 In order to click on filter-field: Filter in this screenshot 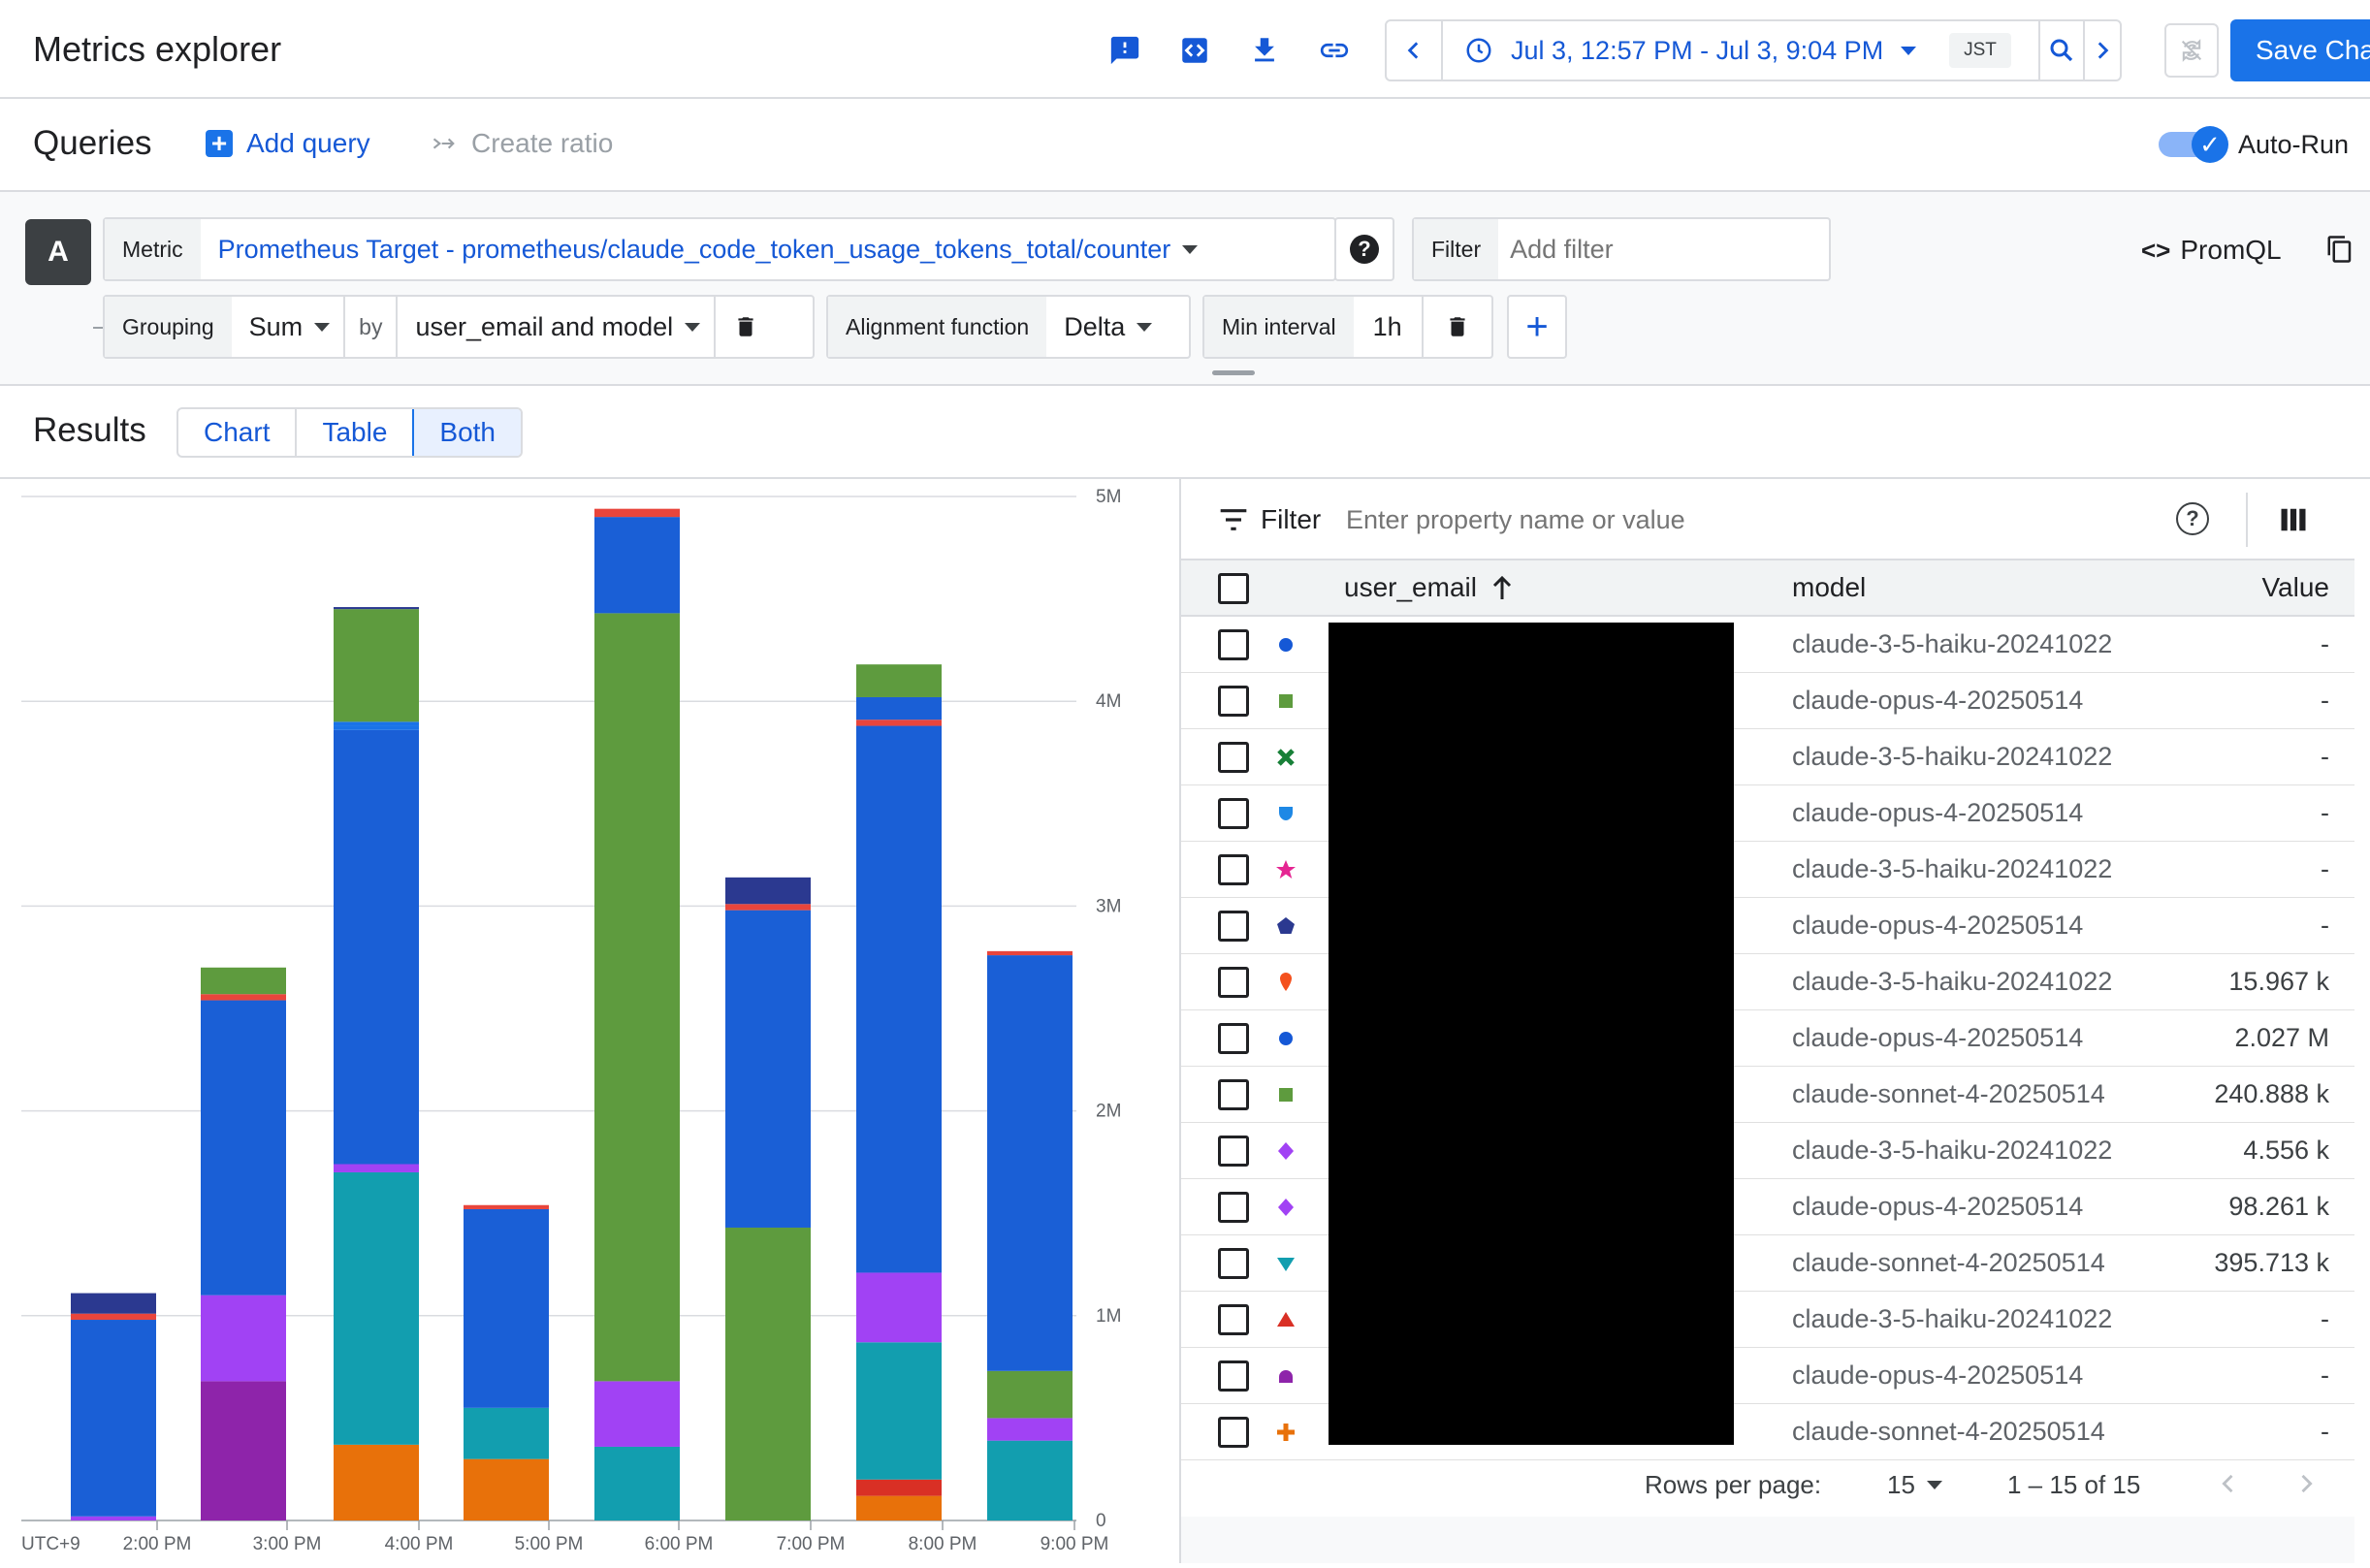, I will do `click(1621, 249)`.